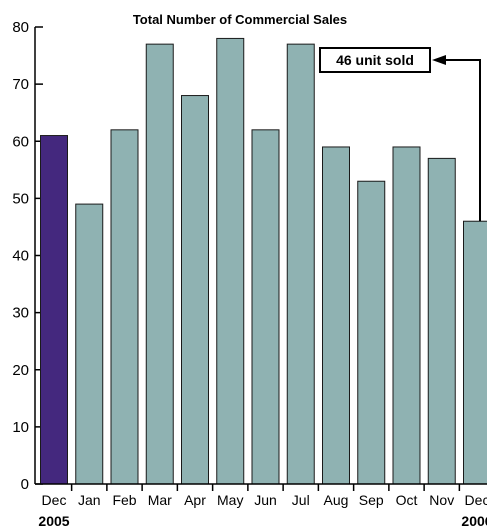 This screenshot has width=487, height=531. What do you see at coordinates (301, 500) in the screenshot?
I see `x-tick-label: Jul` at bounding box center [301, 500].